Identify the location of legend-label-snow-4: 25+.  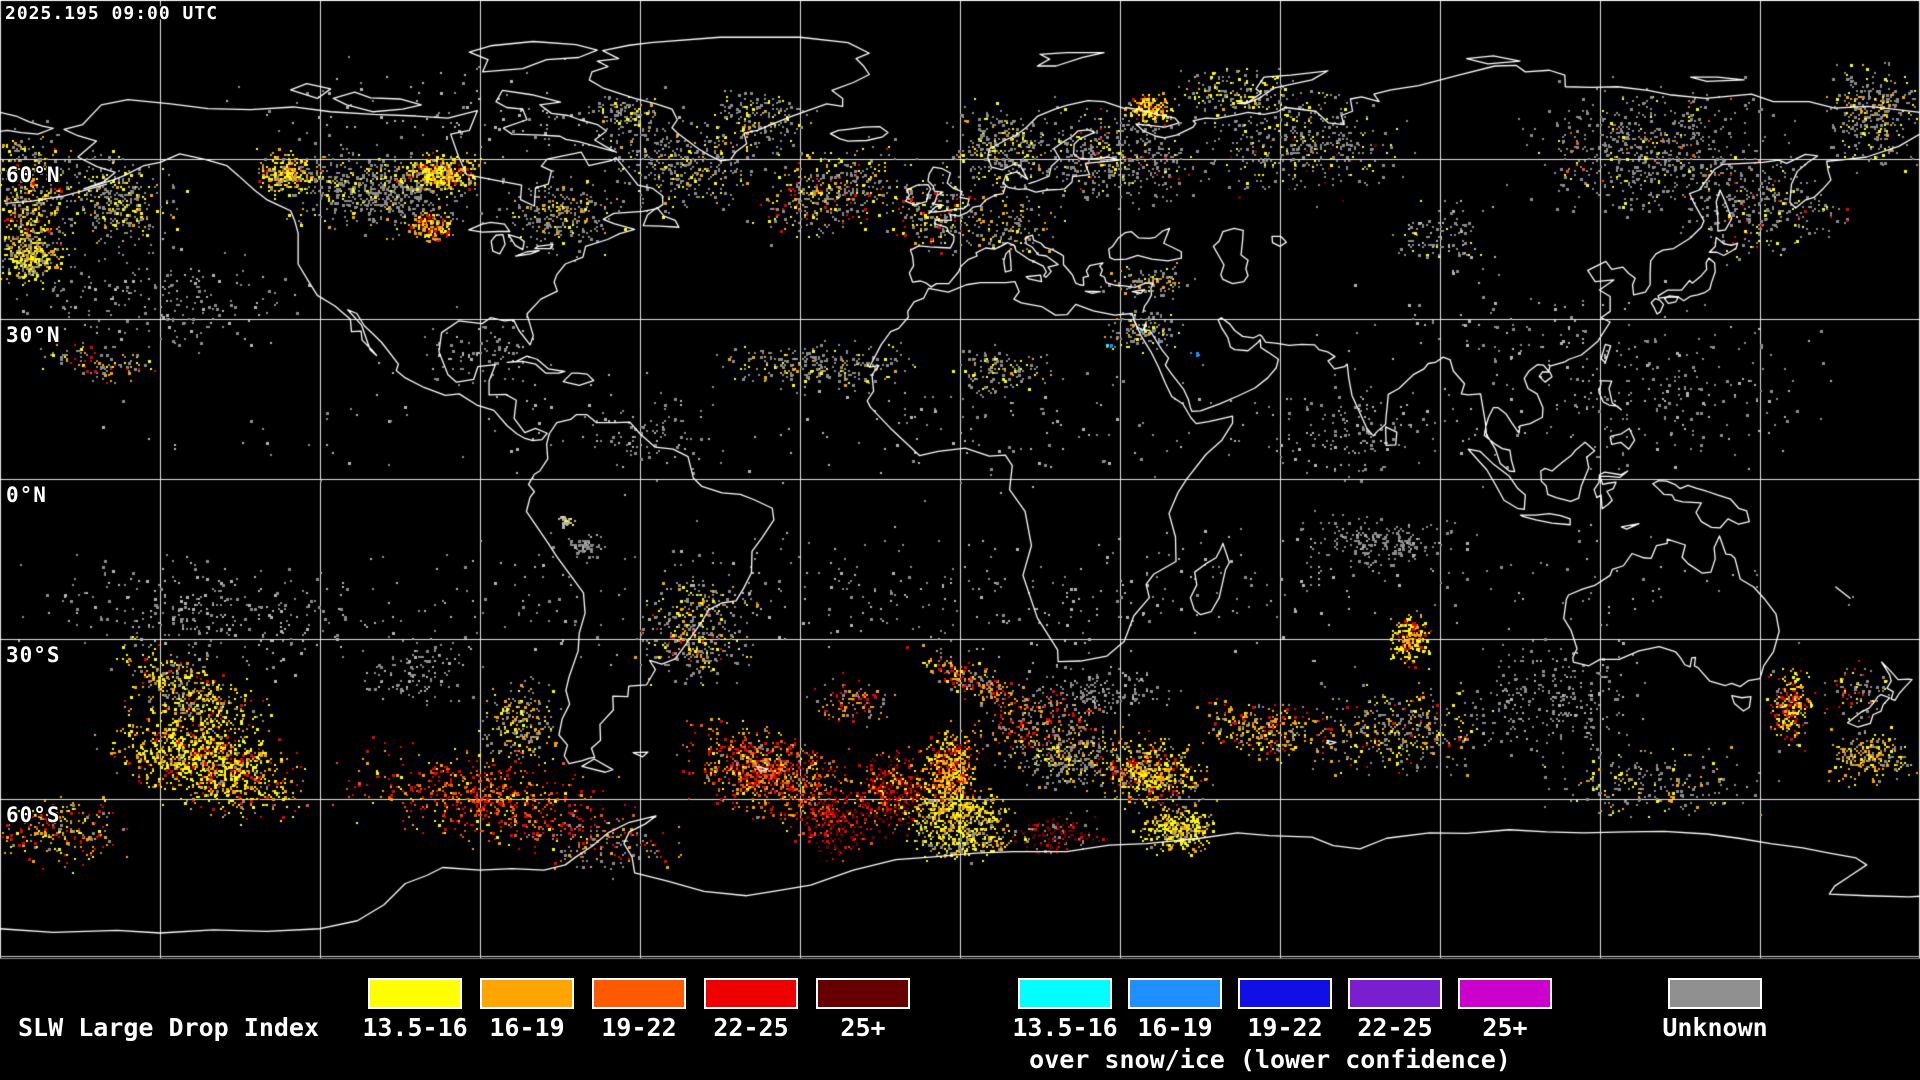
(1505, 1027).